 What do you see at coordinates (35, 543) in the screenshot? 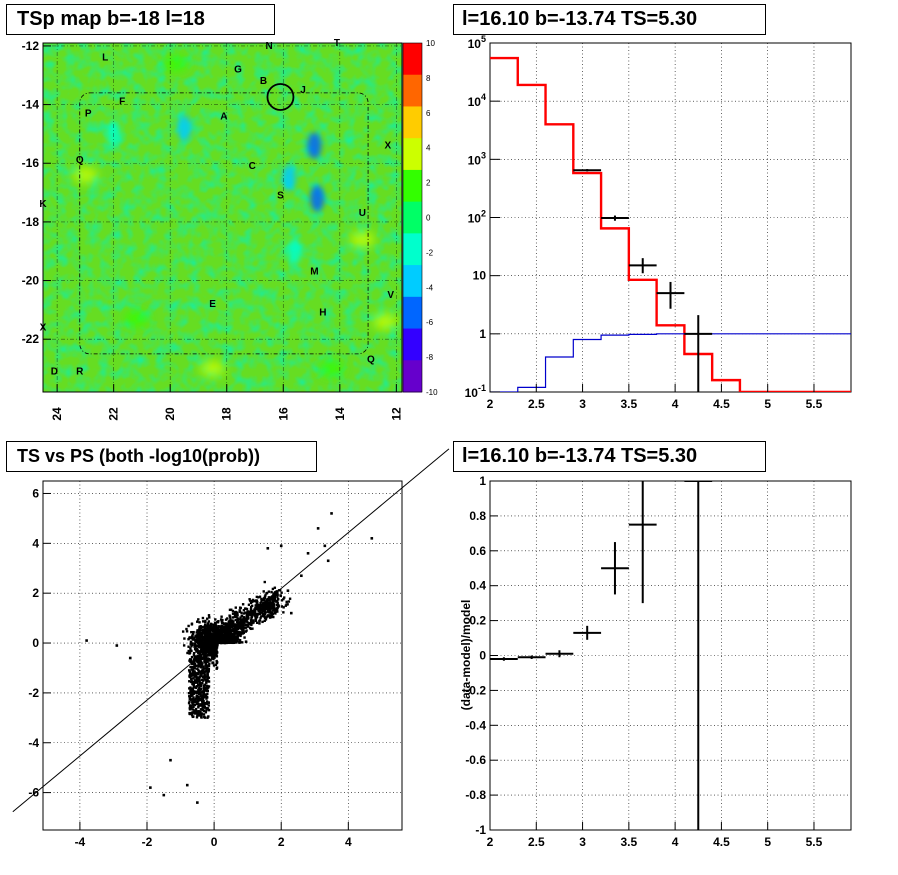
I see `scatter-y-tick-label: 4` at bounding box center [35, 543].